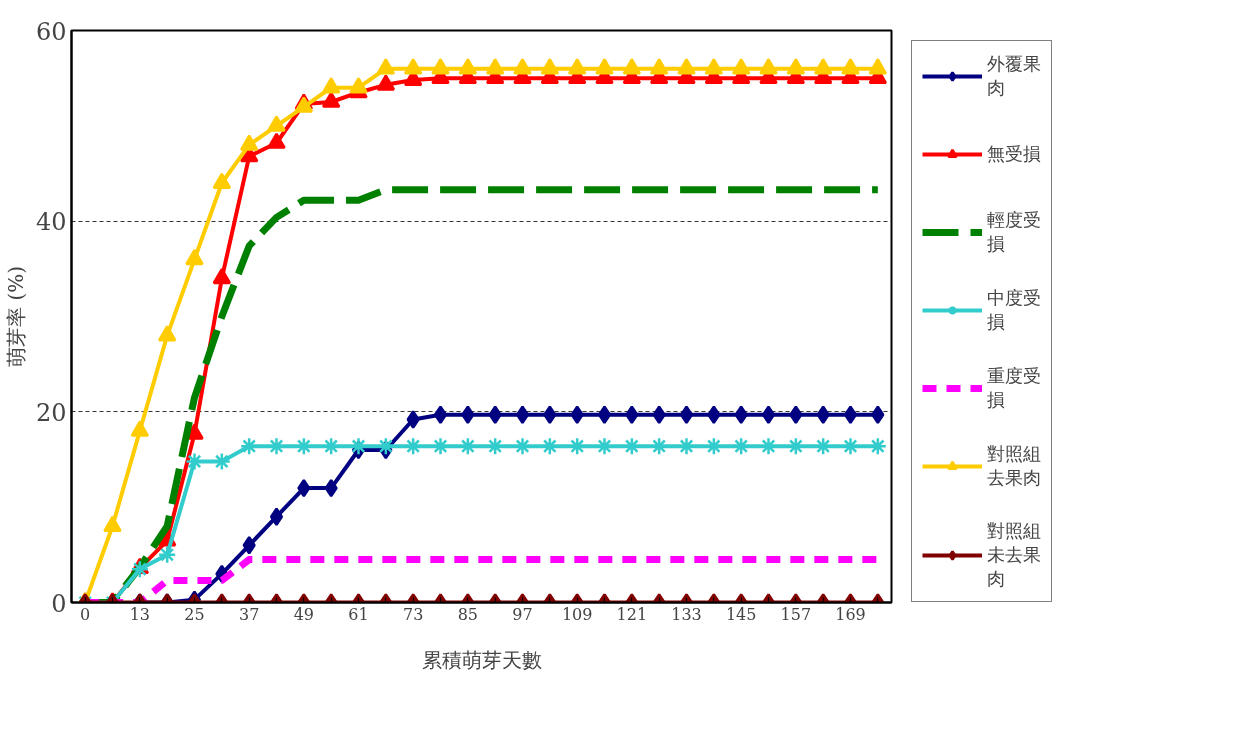  What do you see at coordinates (15, 316) in the screenshot?
I see `y-axis-title: 萌芽率 (%)` at bounding box center [15, 316].